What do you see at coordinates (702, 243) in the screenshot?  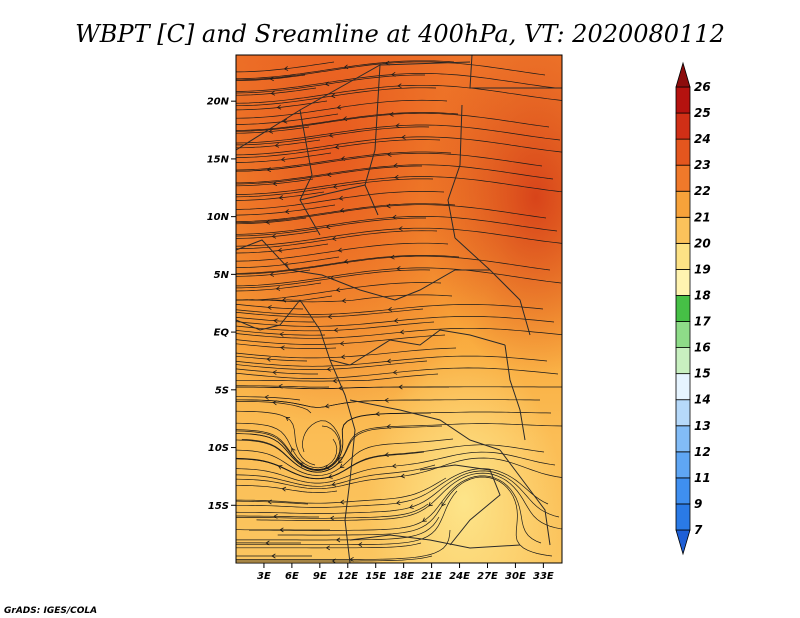 I see `colorbar-label: 20` at bounding box center [702, 243].